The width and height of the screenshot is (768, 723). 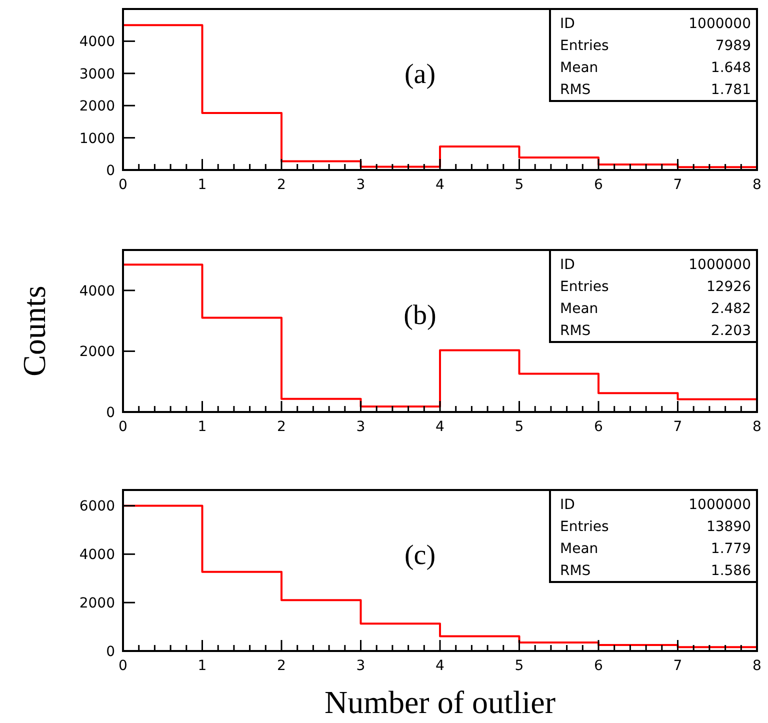 What do you see at coordinates (420, 315) in the screenshot?
I see `annotation: (b)` at bounding box center [420, 315].